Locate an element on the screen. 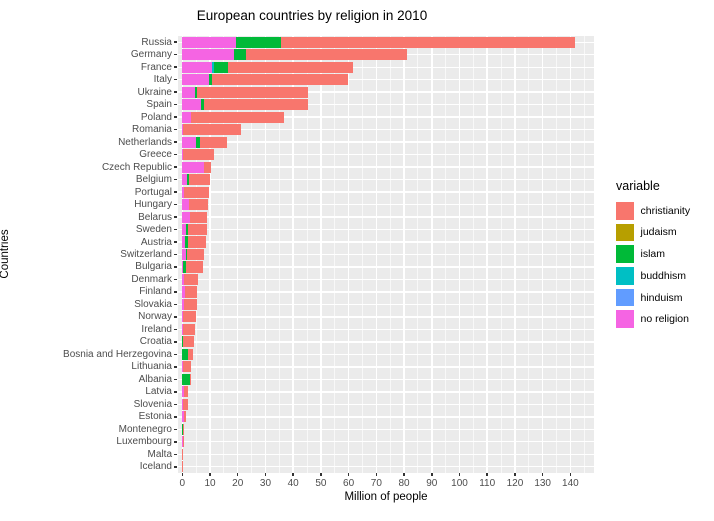 The image size is (714, 521). x-tick-label: 0 is located at coordinates (182, 483).